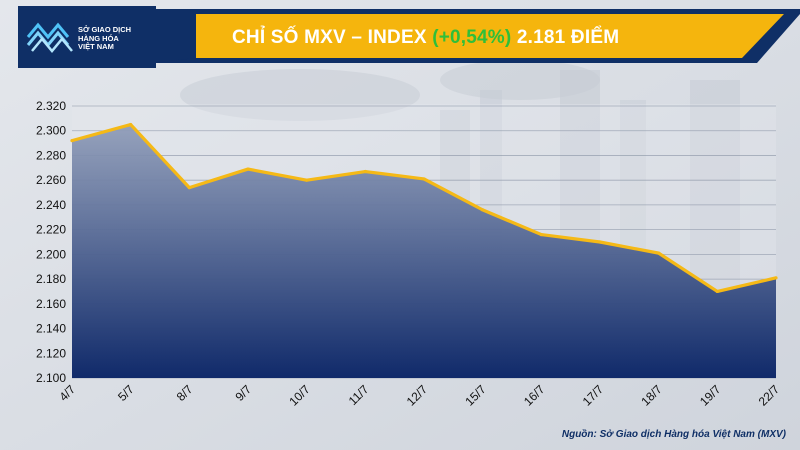 The height and width of the screenshot is (450, 800). What do you see at coordinates (51, 205) in the screenshot?
I see `y-tick-label: 2.240` at bounding box center [51, 205].